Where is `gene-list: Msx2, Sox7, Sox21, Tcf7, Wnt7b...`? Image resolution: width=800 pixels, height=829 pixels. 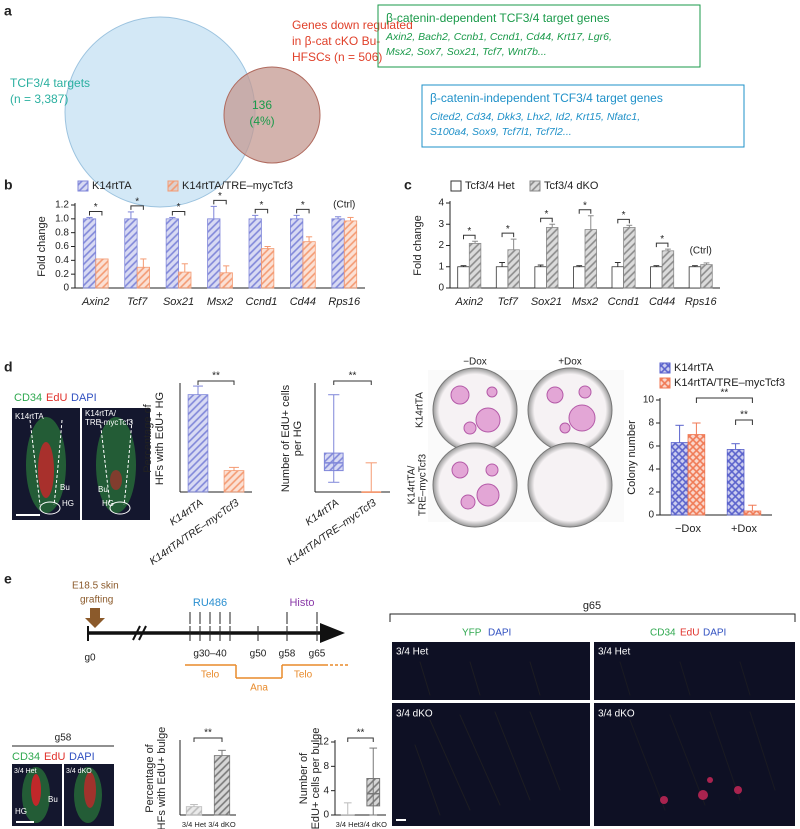
gene-list: Msx2, Sox7, Sox21, Tcf7, Wnt7b... is located at coordinates (466, 52).